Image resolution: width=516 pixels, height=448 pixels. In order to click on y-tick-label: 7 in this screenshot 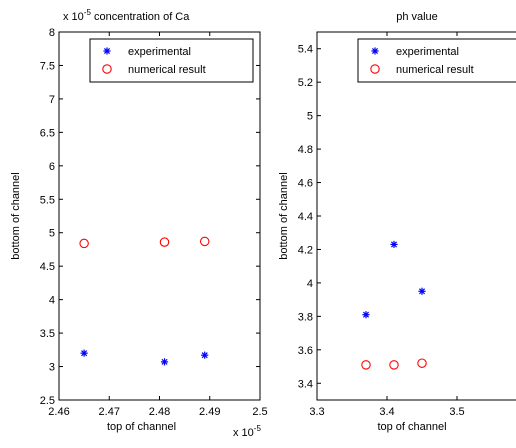, I will do `click(52, 100)`.